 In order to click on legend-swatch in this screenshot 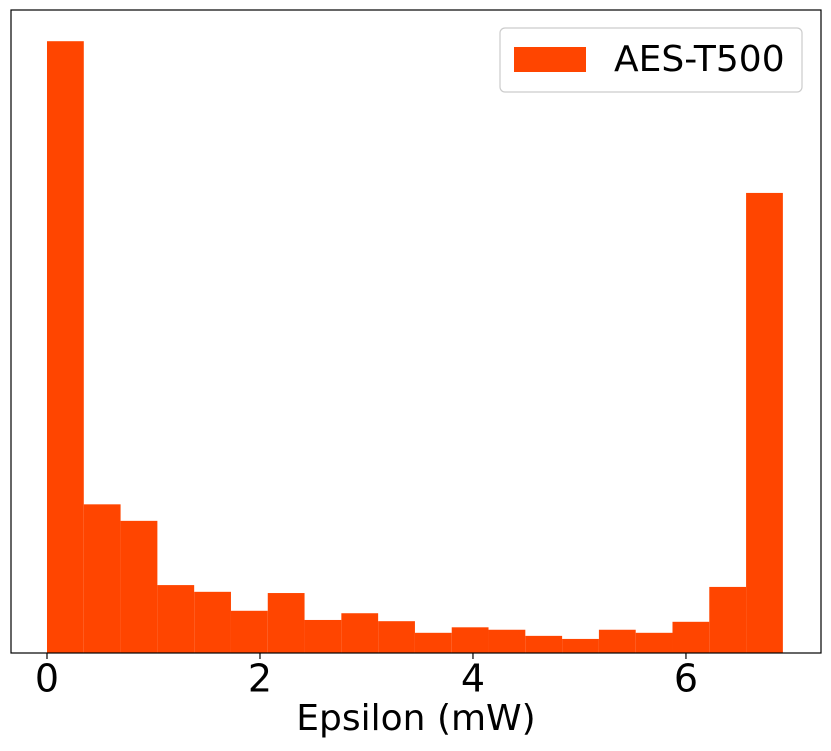, I will do `click(550, 59)`.